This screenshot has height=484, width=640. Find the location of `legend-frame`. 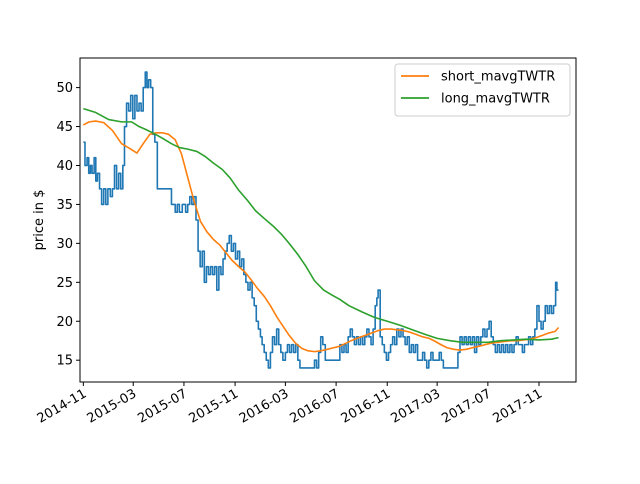

legend-frame is located at coordinates (482, 90).